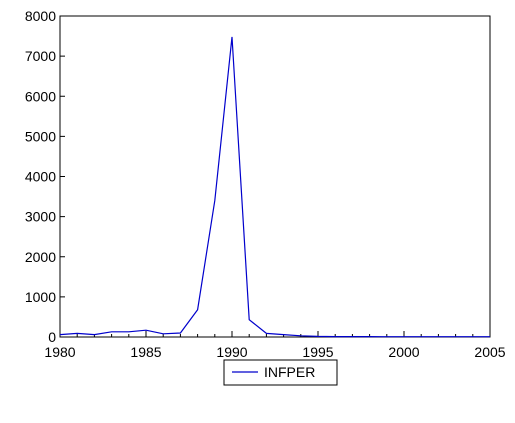 The height and width of the screenshot is (423, 515). I want to click on x-tick-label: 2000, so click(403, 352).